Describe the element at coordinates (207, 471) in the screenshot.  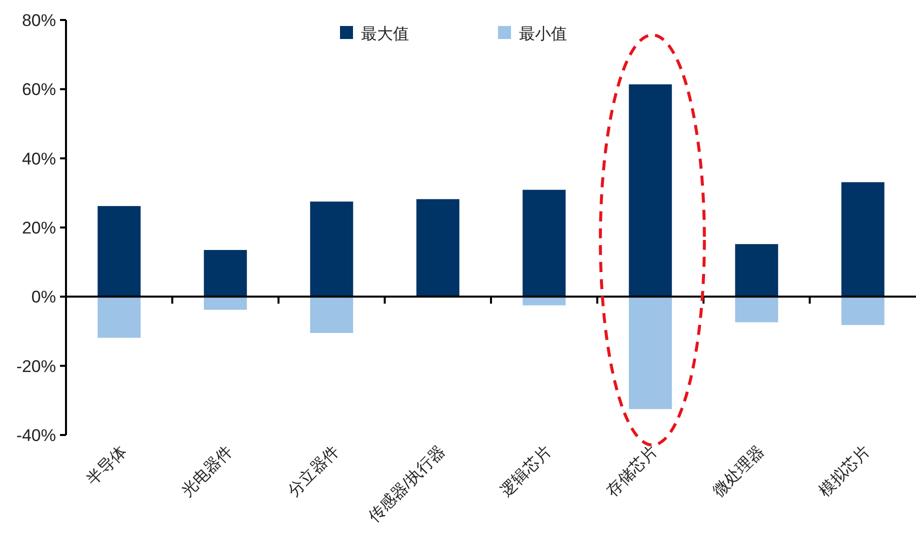
I see `x-tick-label: 光电器件` at that location.